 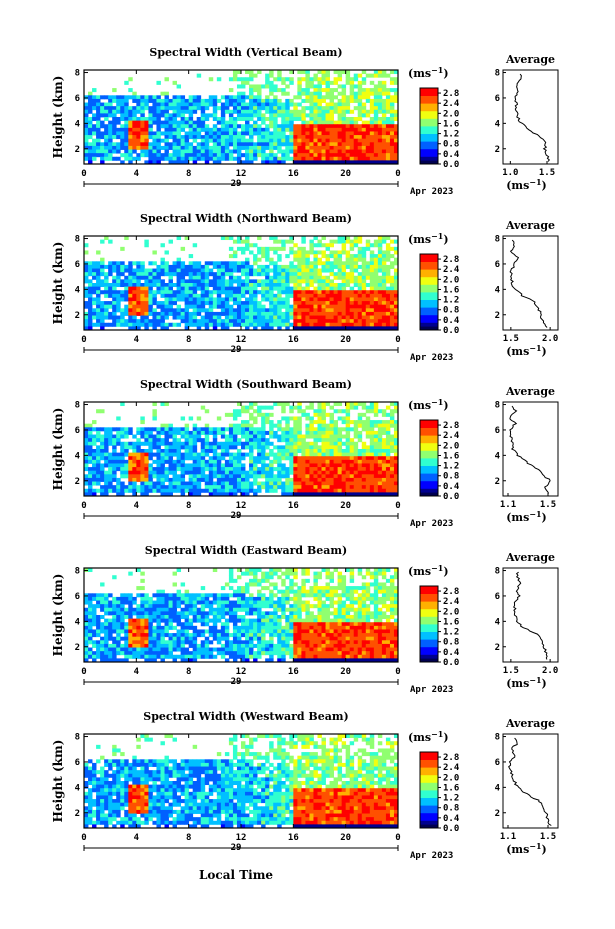 I want to click on colorbar: 0.00.40.81.21.62.02.42.8, so click(x=439, y=460).